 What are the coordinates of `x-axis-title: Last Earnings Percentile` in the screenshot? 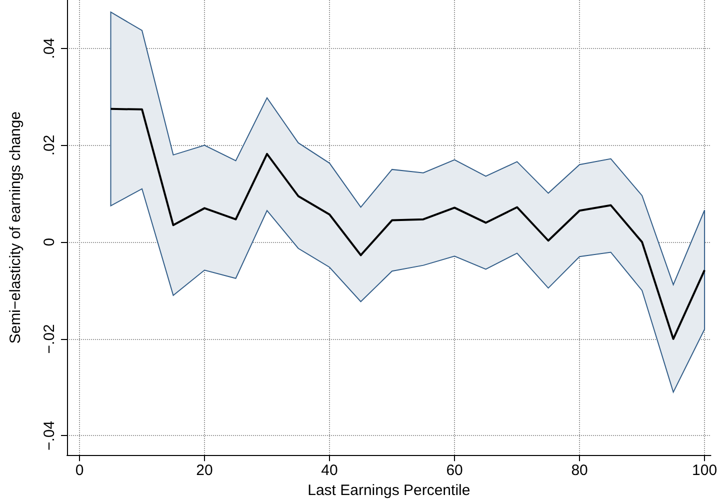 It's located at (389, 490).